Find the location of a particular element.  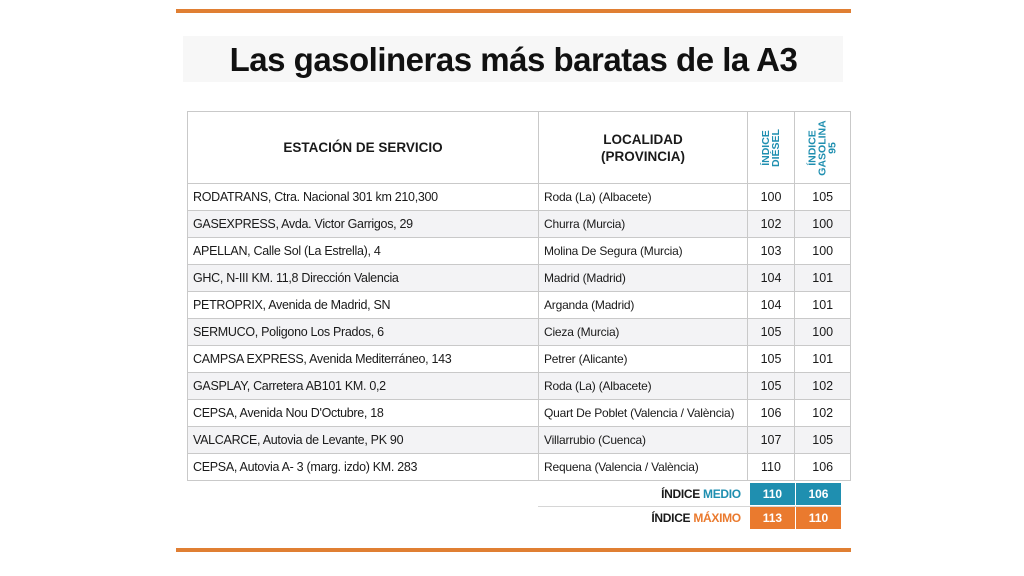

summary-maximo-diesel: 113 is located at coordinates (772, 518).